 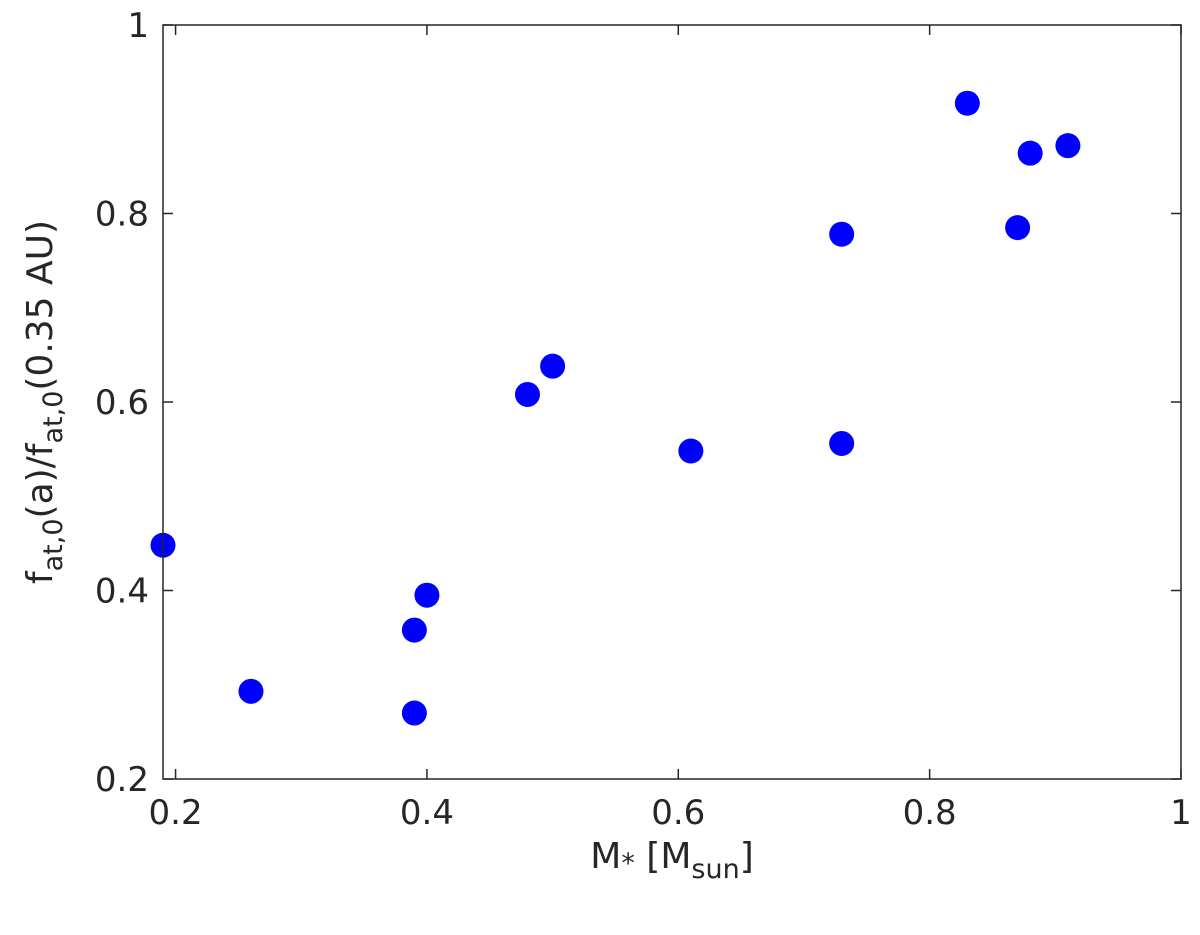 I want to click on y-axis-label: fat,0(a)/fat,0(0.35 AU), so click(x=44, y=402).